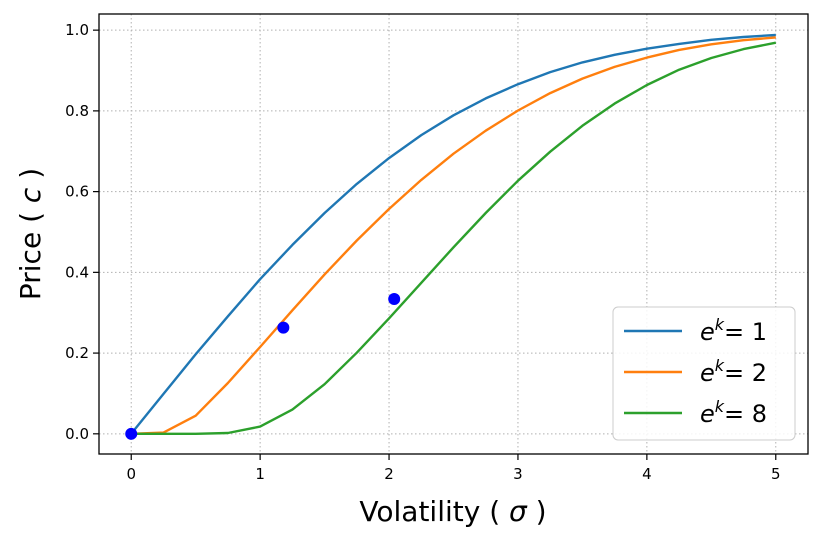  What do you see at coordinates (77, 272) in the screenshot?
I see `y-tick-label: 0.4` at bounding box center [77, 272].